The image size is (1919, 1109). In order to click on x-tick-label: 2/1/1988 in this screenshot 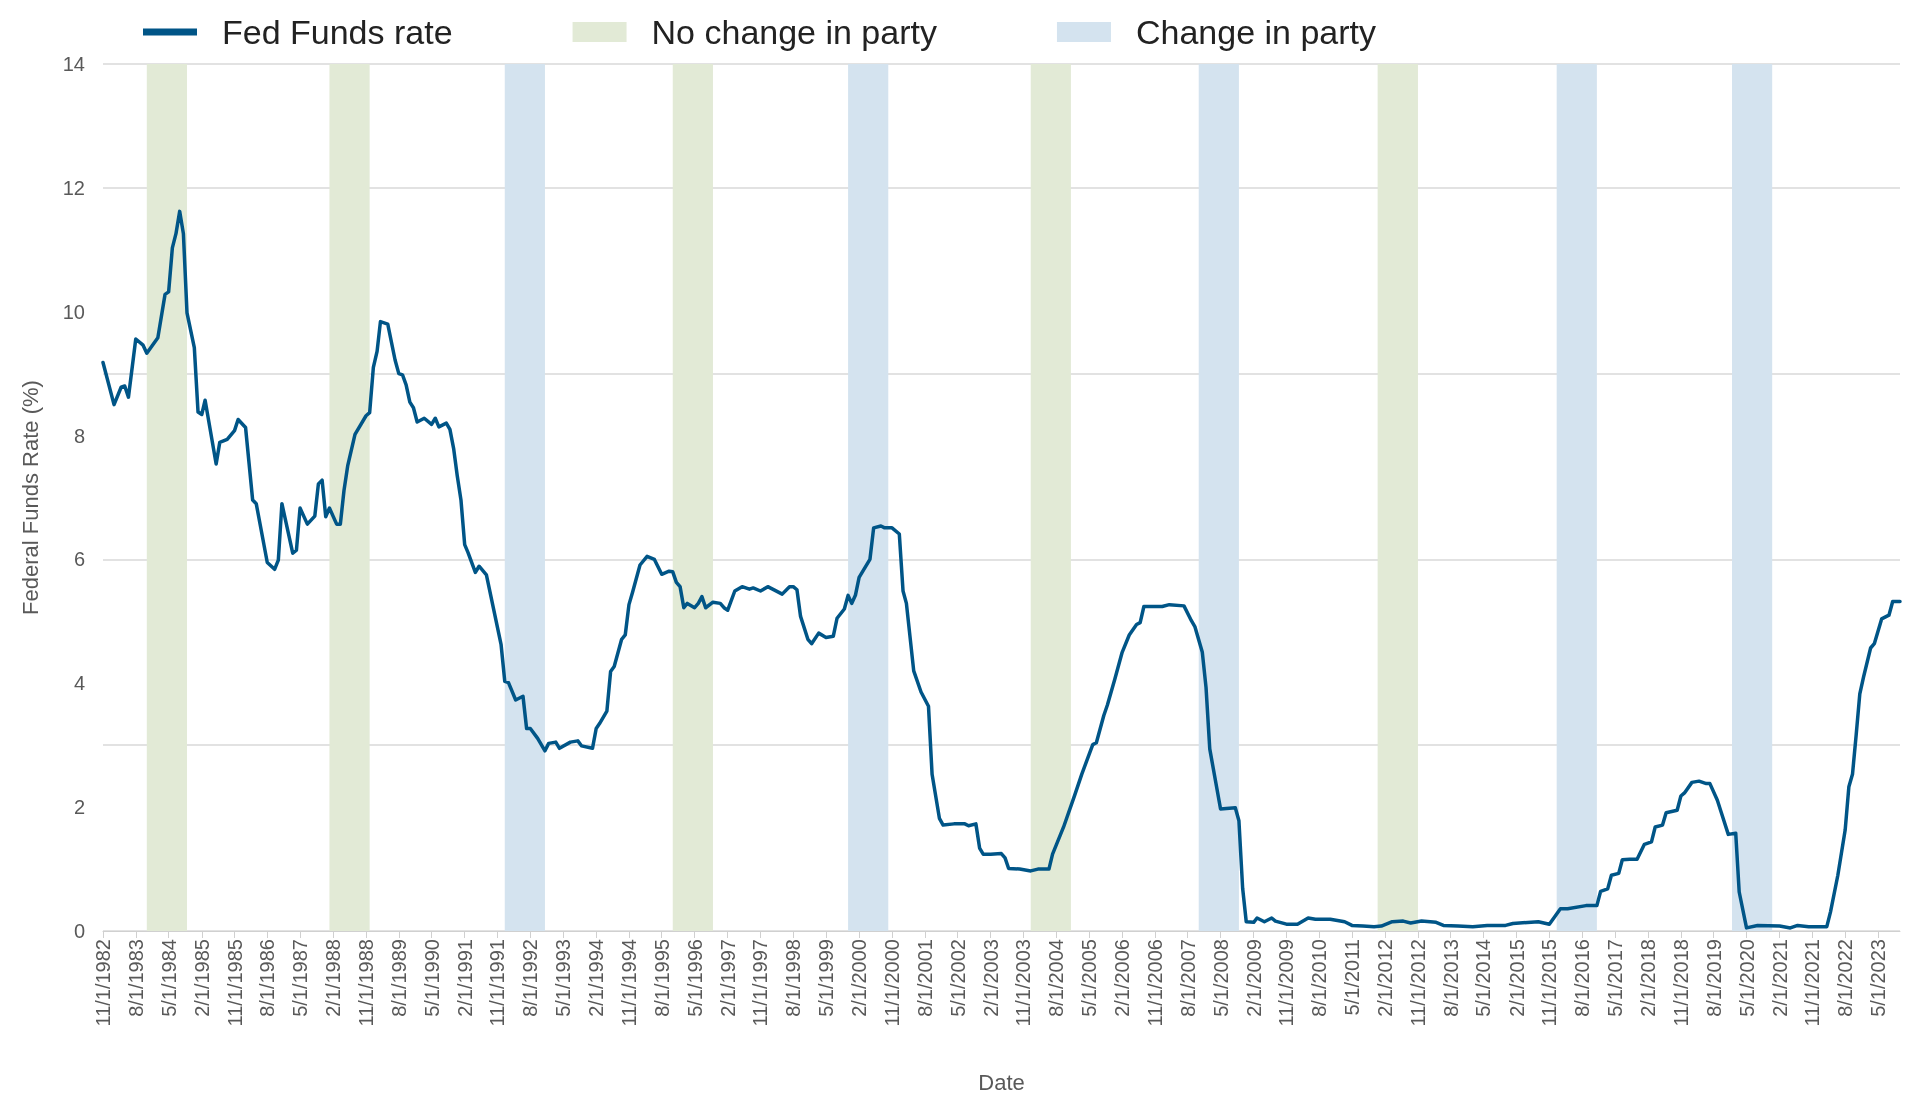, I will do `click(333, 978)`.